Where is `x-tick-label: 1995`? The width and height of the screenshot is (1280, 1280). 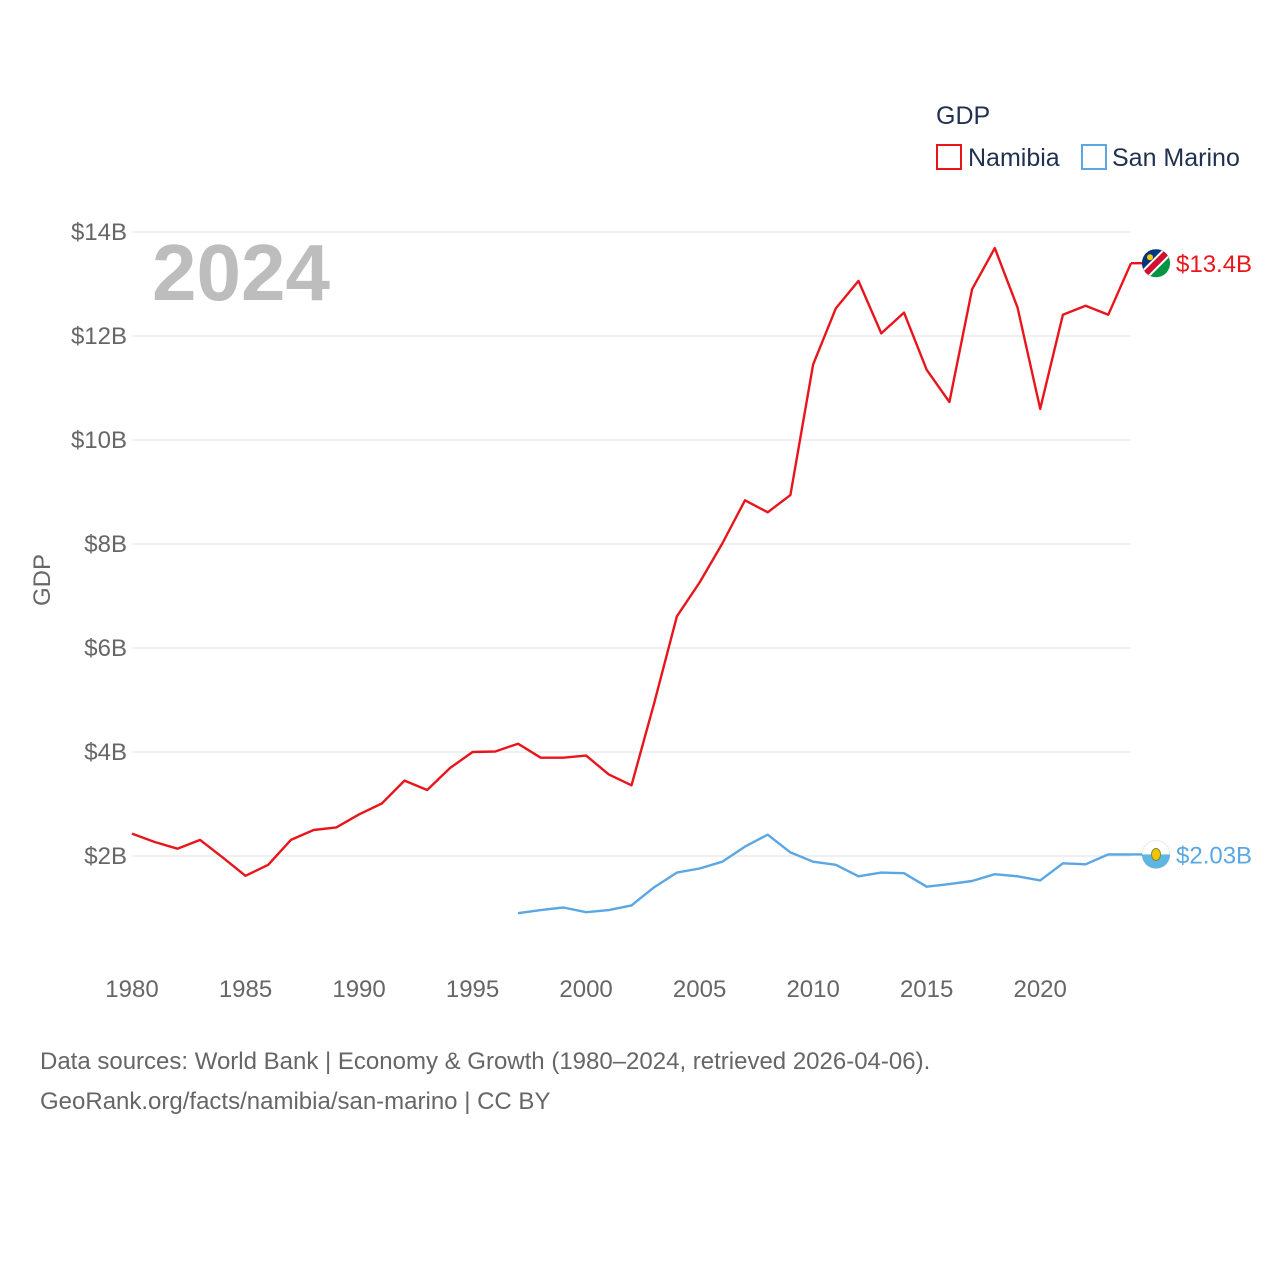 x-tick-label: 1995 is located at coordinates (472, 989).